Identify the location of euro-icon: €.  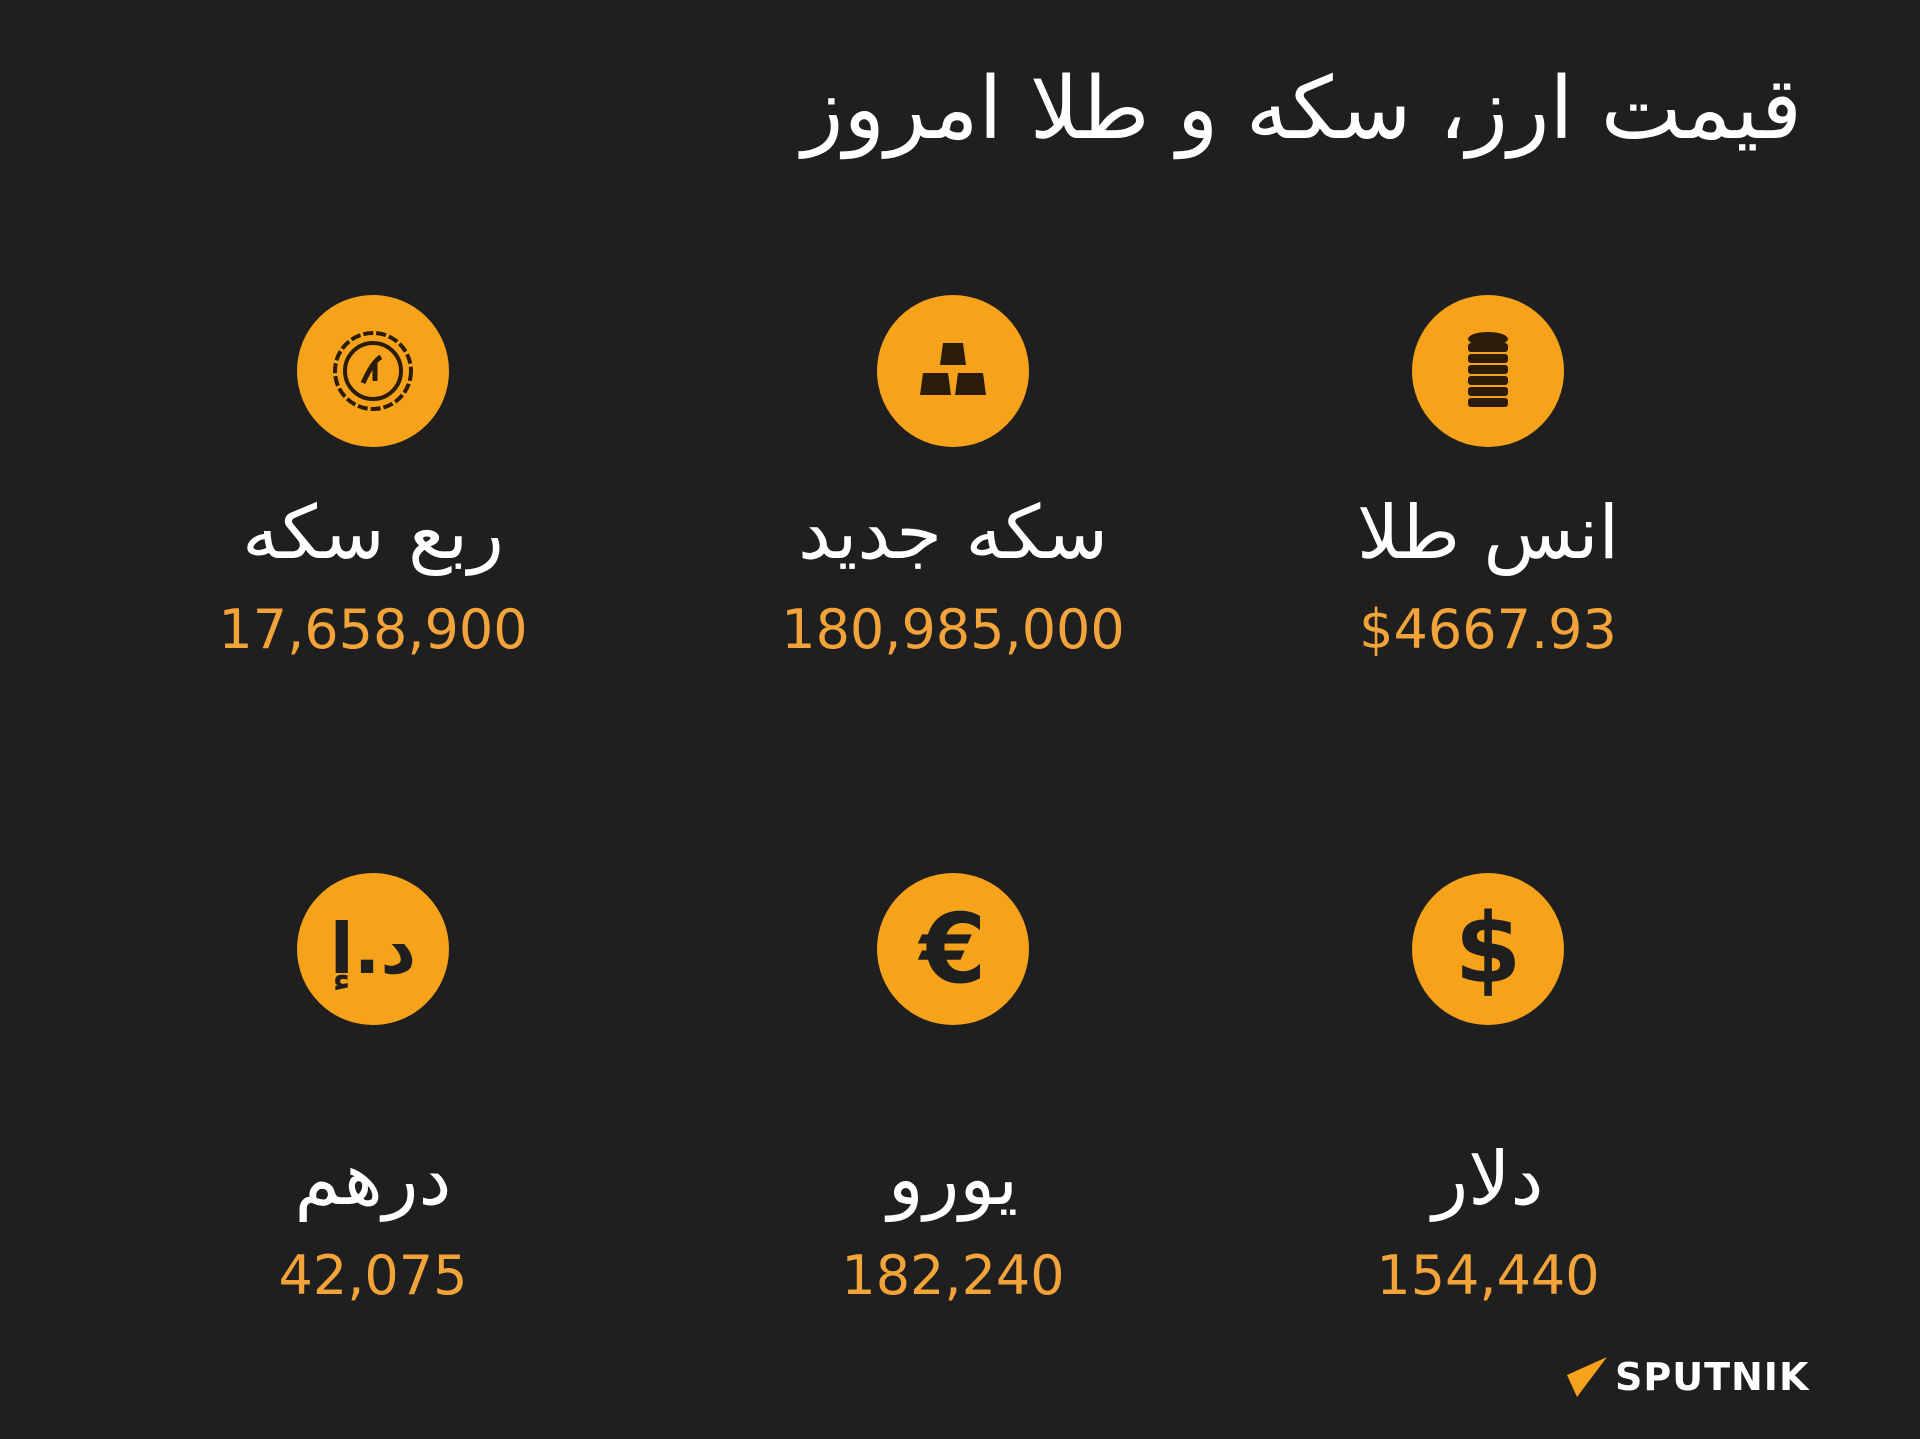
(953, 949).